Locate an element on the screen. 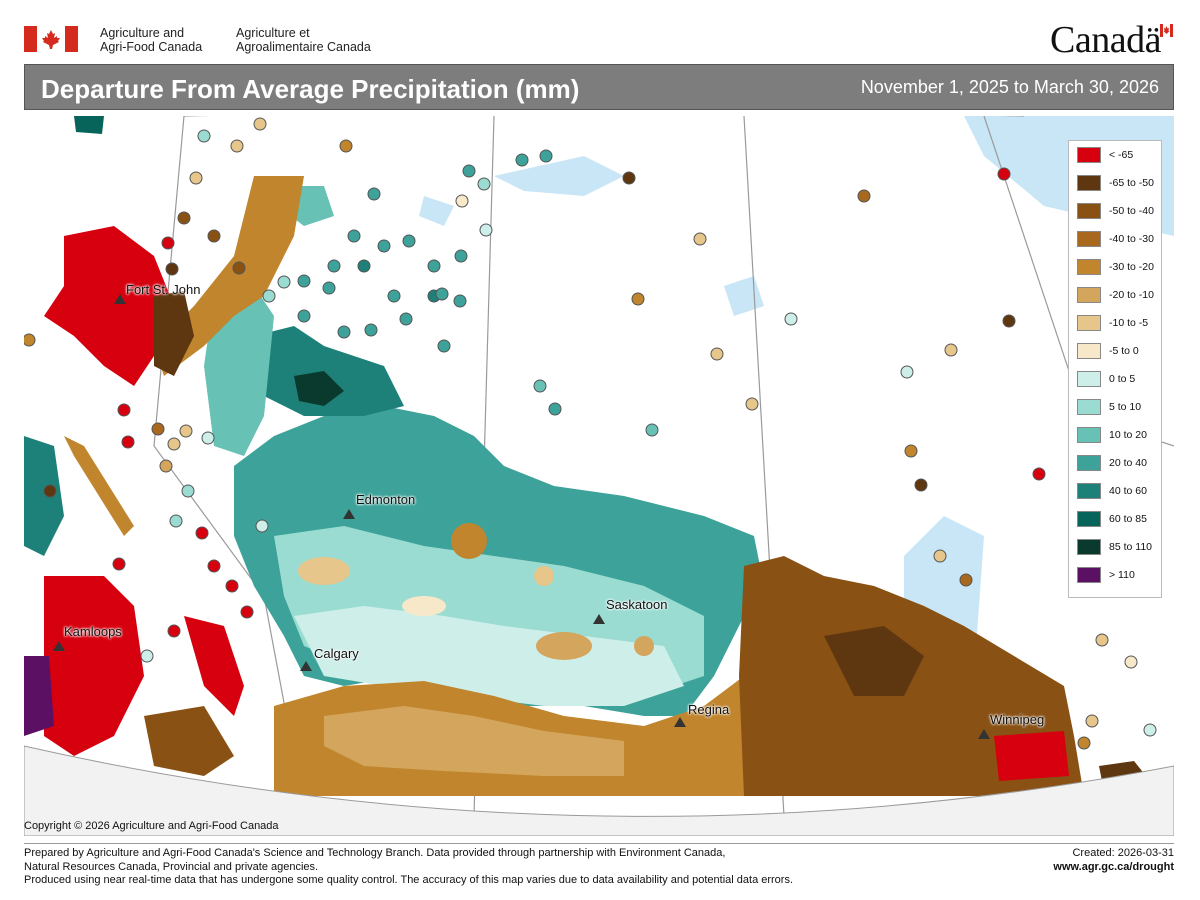 The height and width of the screenshot is (900, 1200). dry-pockets is located at coordinates (476, 591).